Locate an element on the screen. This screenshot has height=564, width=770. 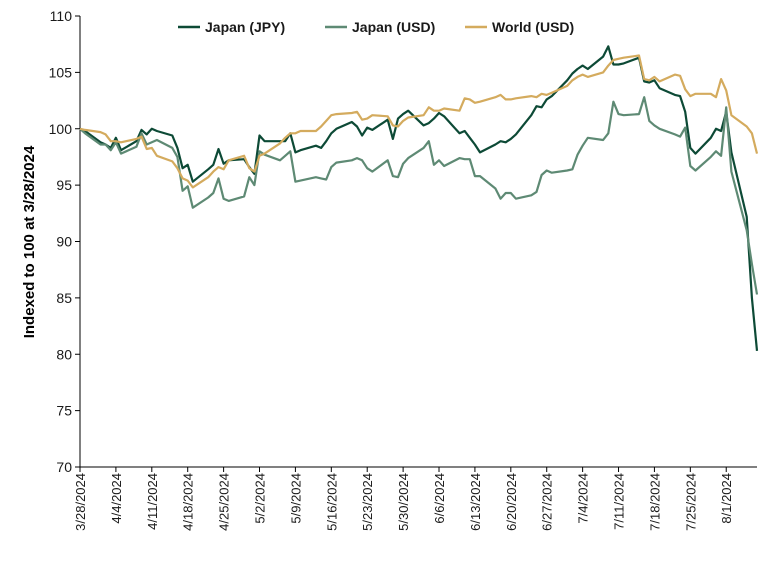
y-tick-label: 85 is located at coordinates (64, 298).